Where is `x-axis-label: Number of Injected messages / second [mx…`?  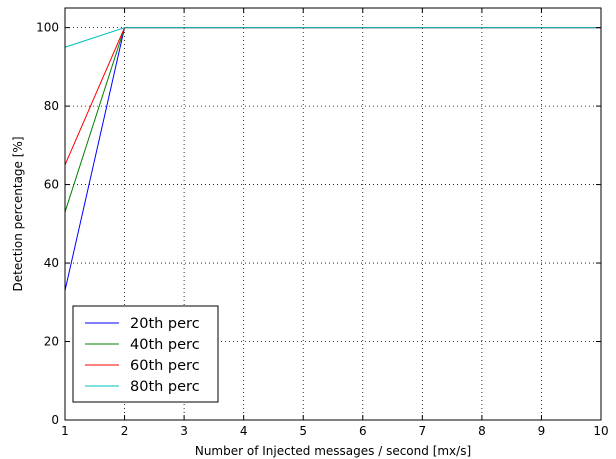
x-axis-label: Number of Injected messages / second [mx… is located at coordinates (333, 451).